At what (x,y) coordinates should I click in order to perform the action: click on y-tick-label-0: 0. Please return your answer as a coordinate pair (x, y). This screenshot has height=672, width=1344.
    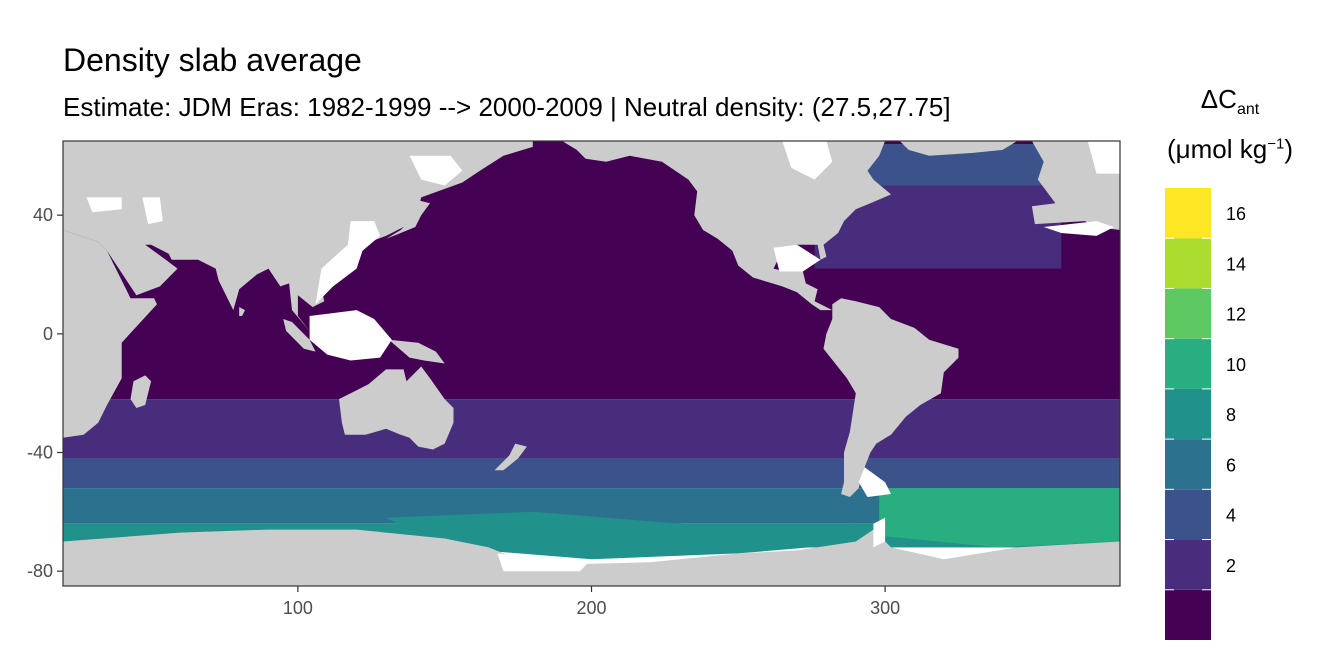
    Looking at the image, I should click on (48, 334).